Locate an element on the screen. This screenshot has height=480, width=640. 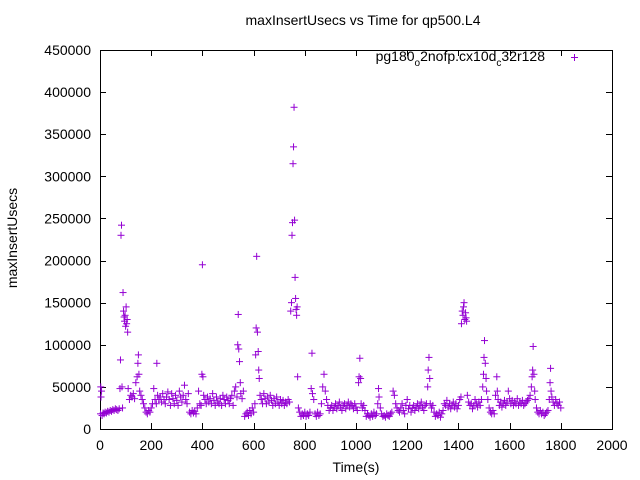
legend-label: pg180o2nofp.cx10dc32r128 is located at coordinates (461, 58).